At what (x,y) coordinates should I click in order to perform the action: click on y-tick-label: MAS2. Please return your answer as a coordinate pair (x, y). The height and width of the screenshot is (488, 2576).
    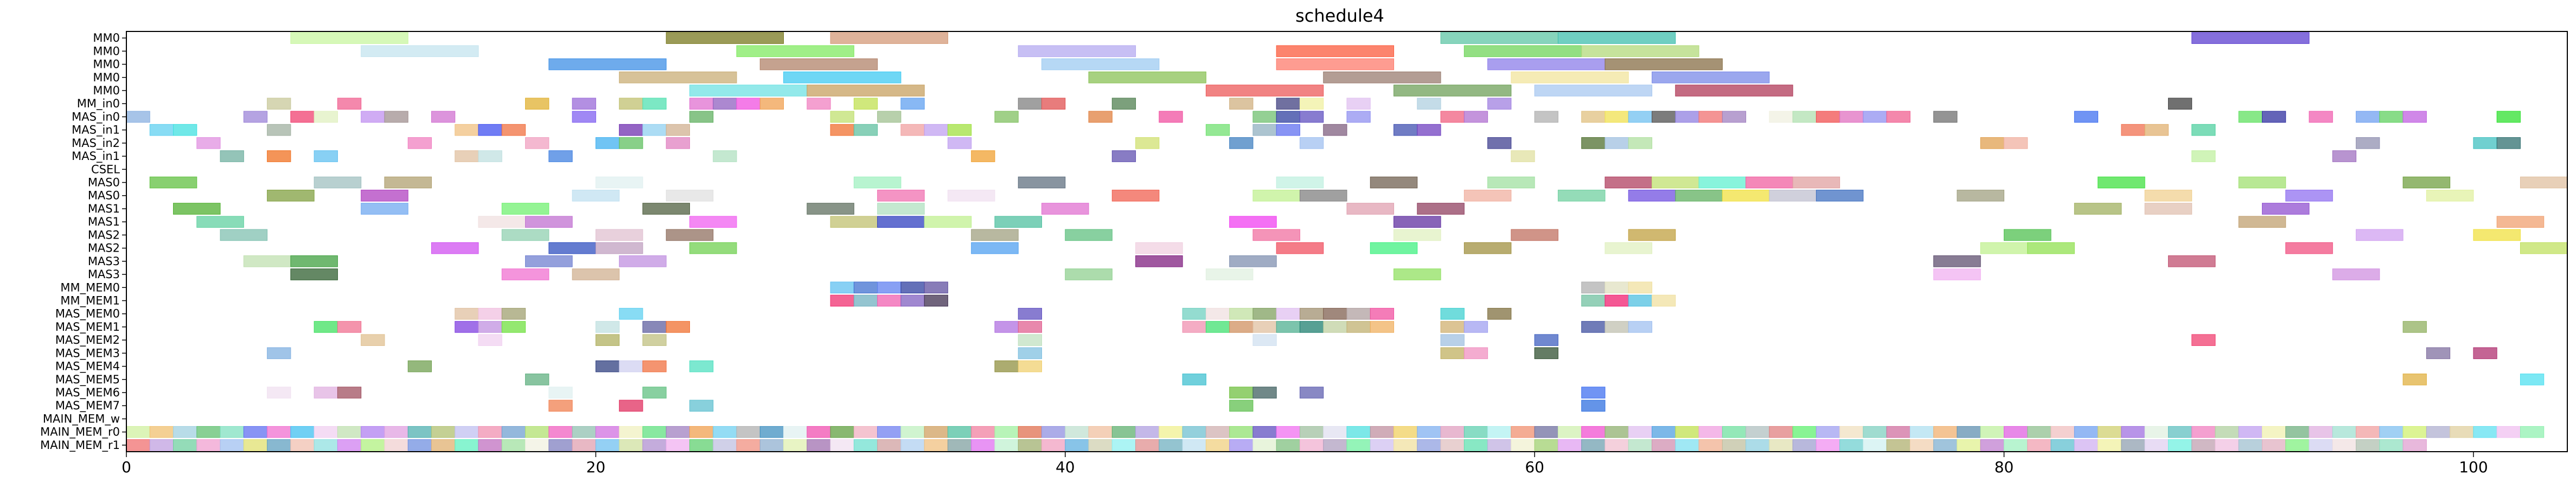
    Looking at the image, I should click on (104, 249).